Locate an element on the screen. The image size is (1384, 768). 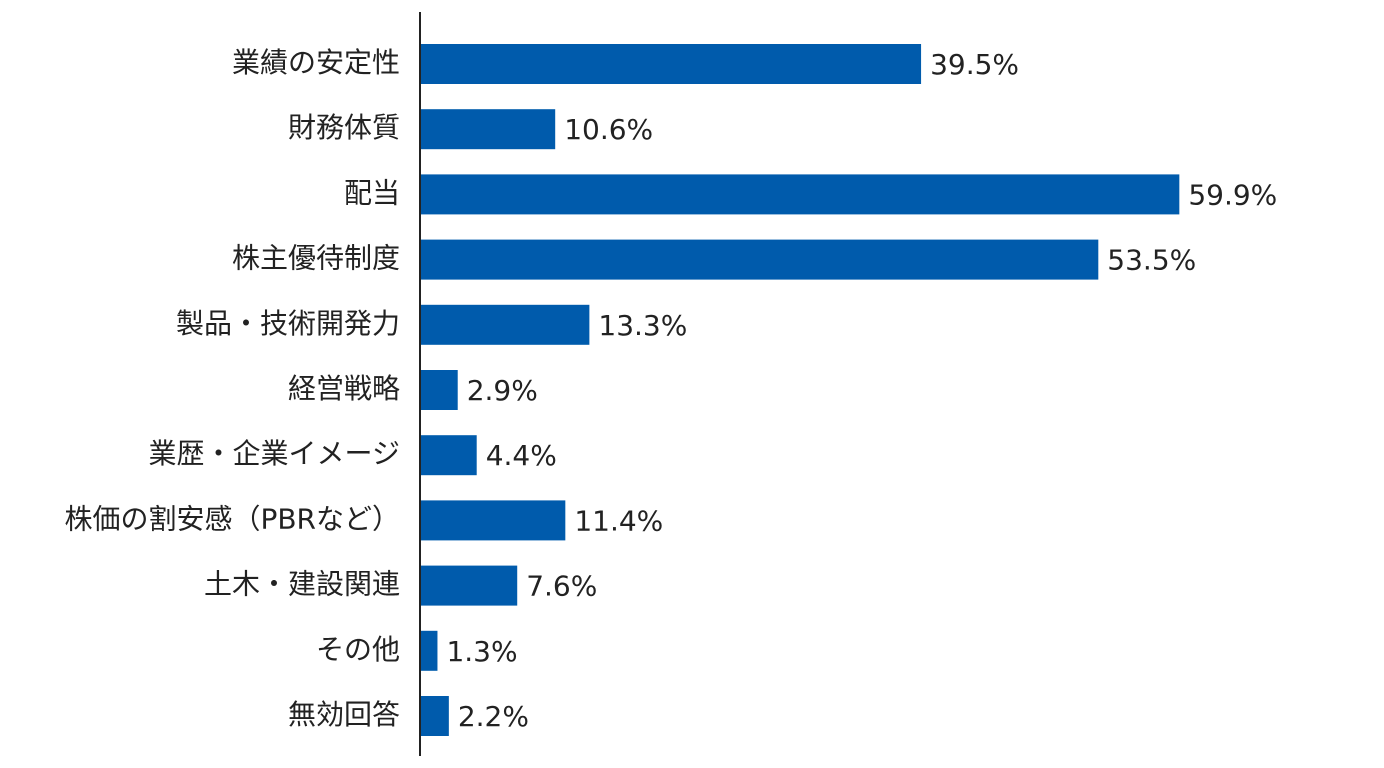
value-label: 7.6% is located at coordinates (561, 586).